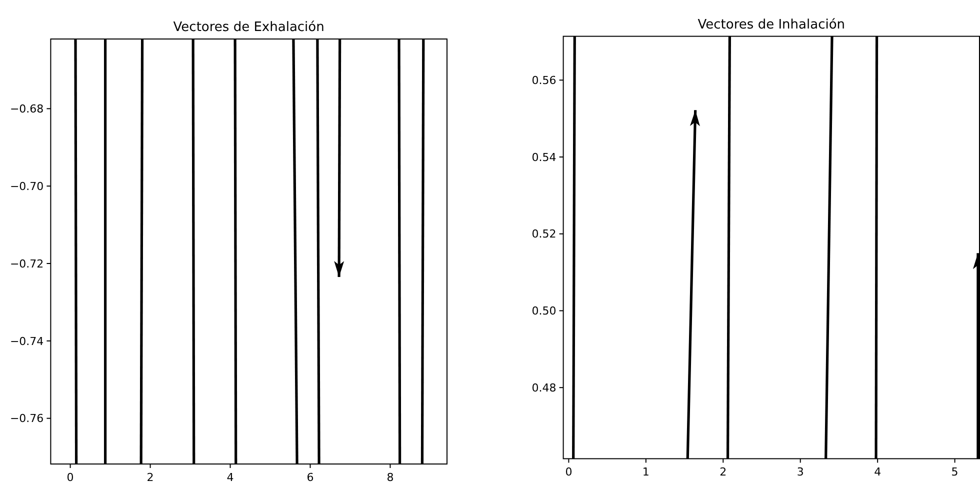  I want to click on y-tick-label: −0.76, so click(27, 419).